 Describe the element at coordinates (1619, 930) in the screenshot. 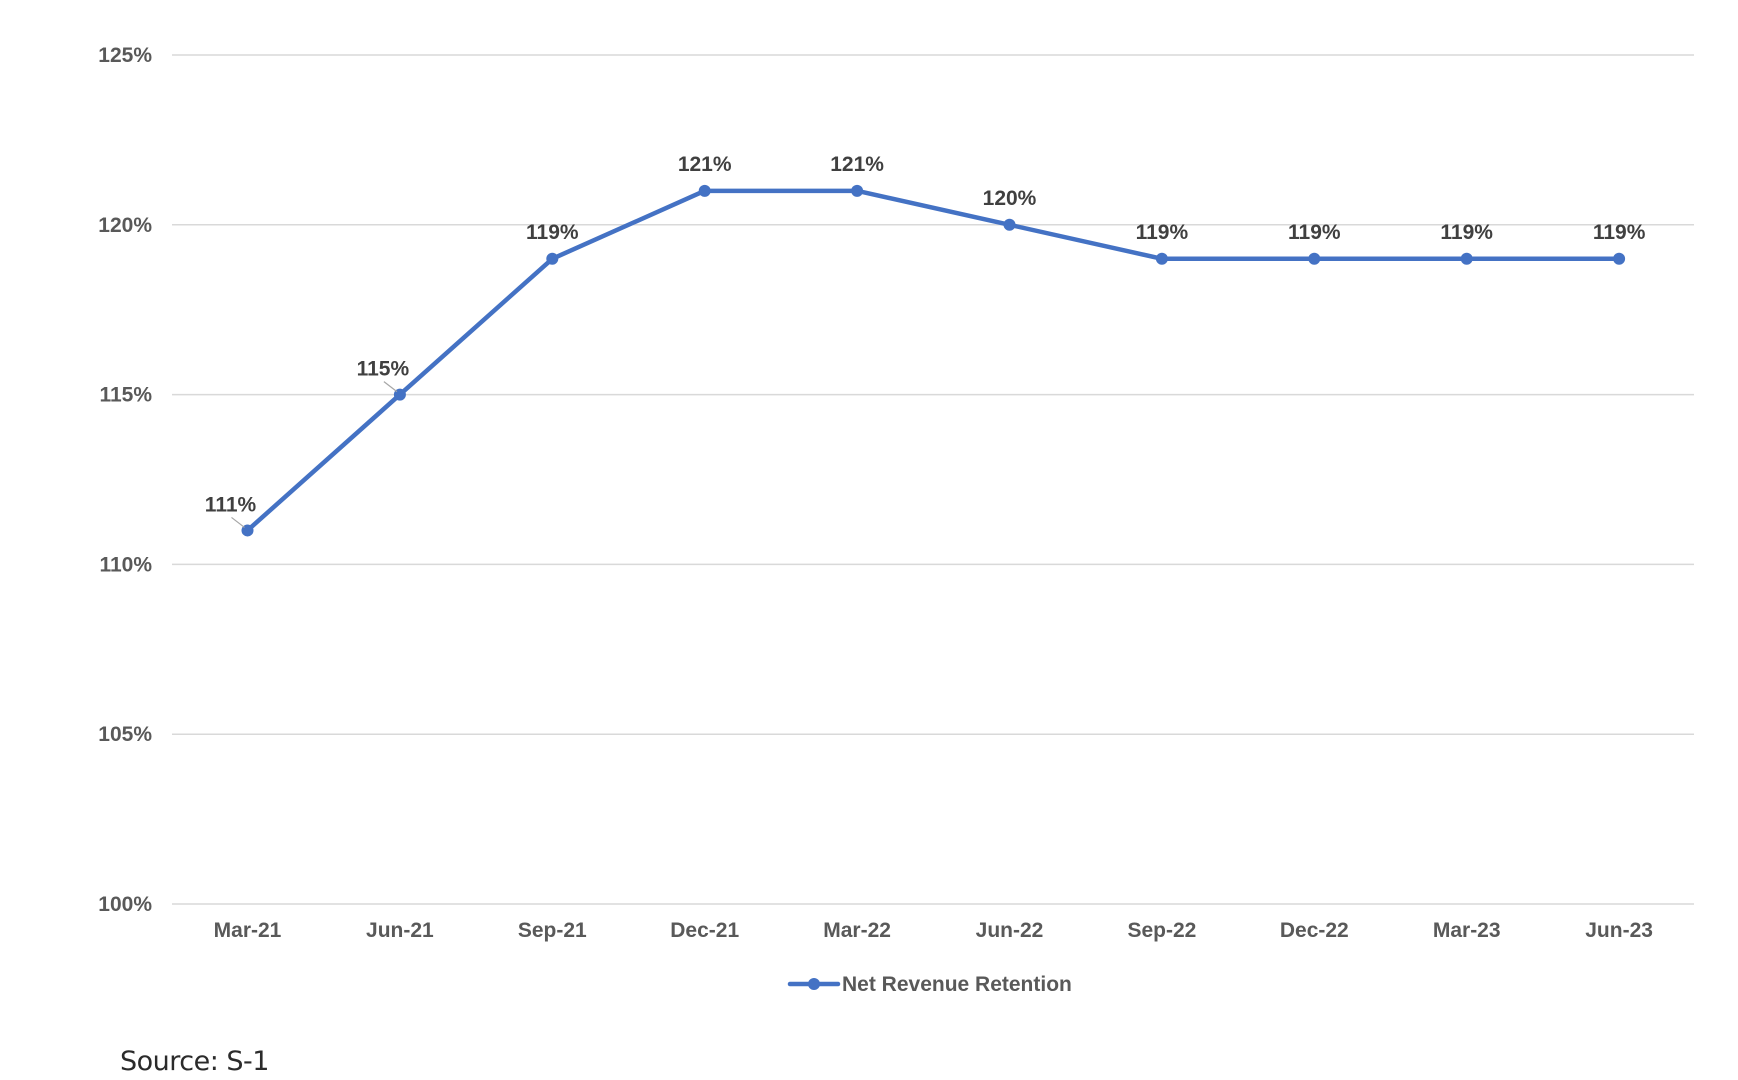

I see `x-tick-label: Jun-23` at that location.